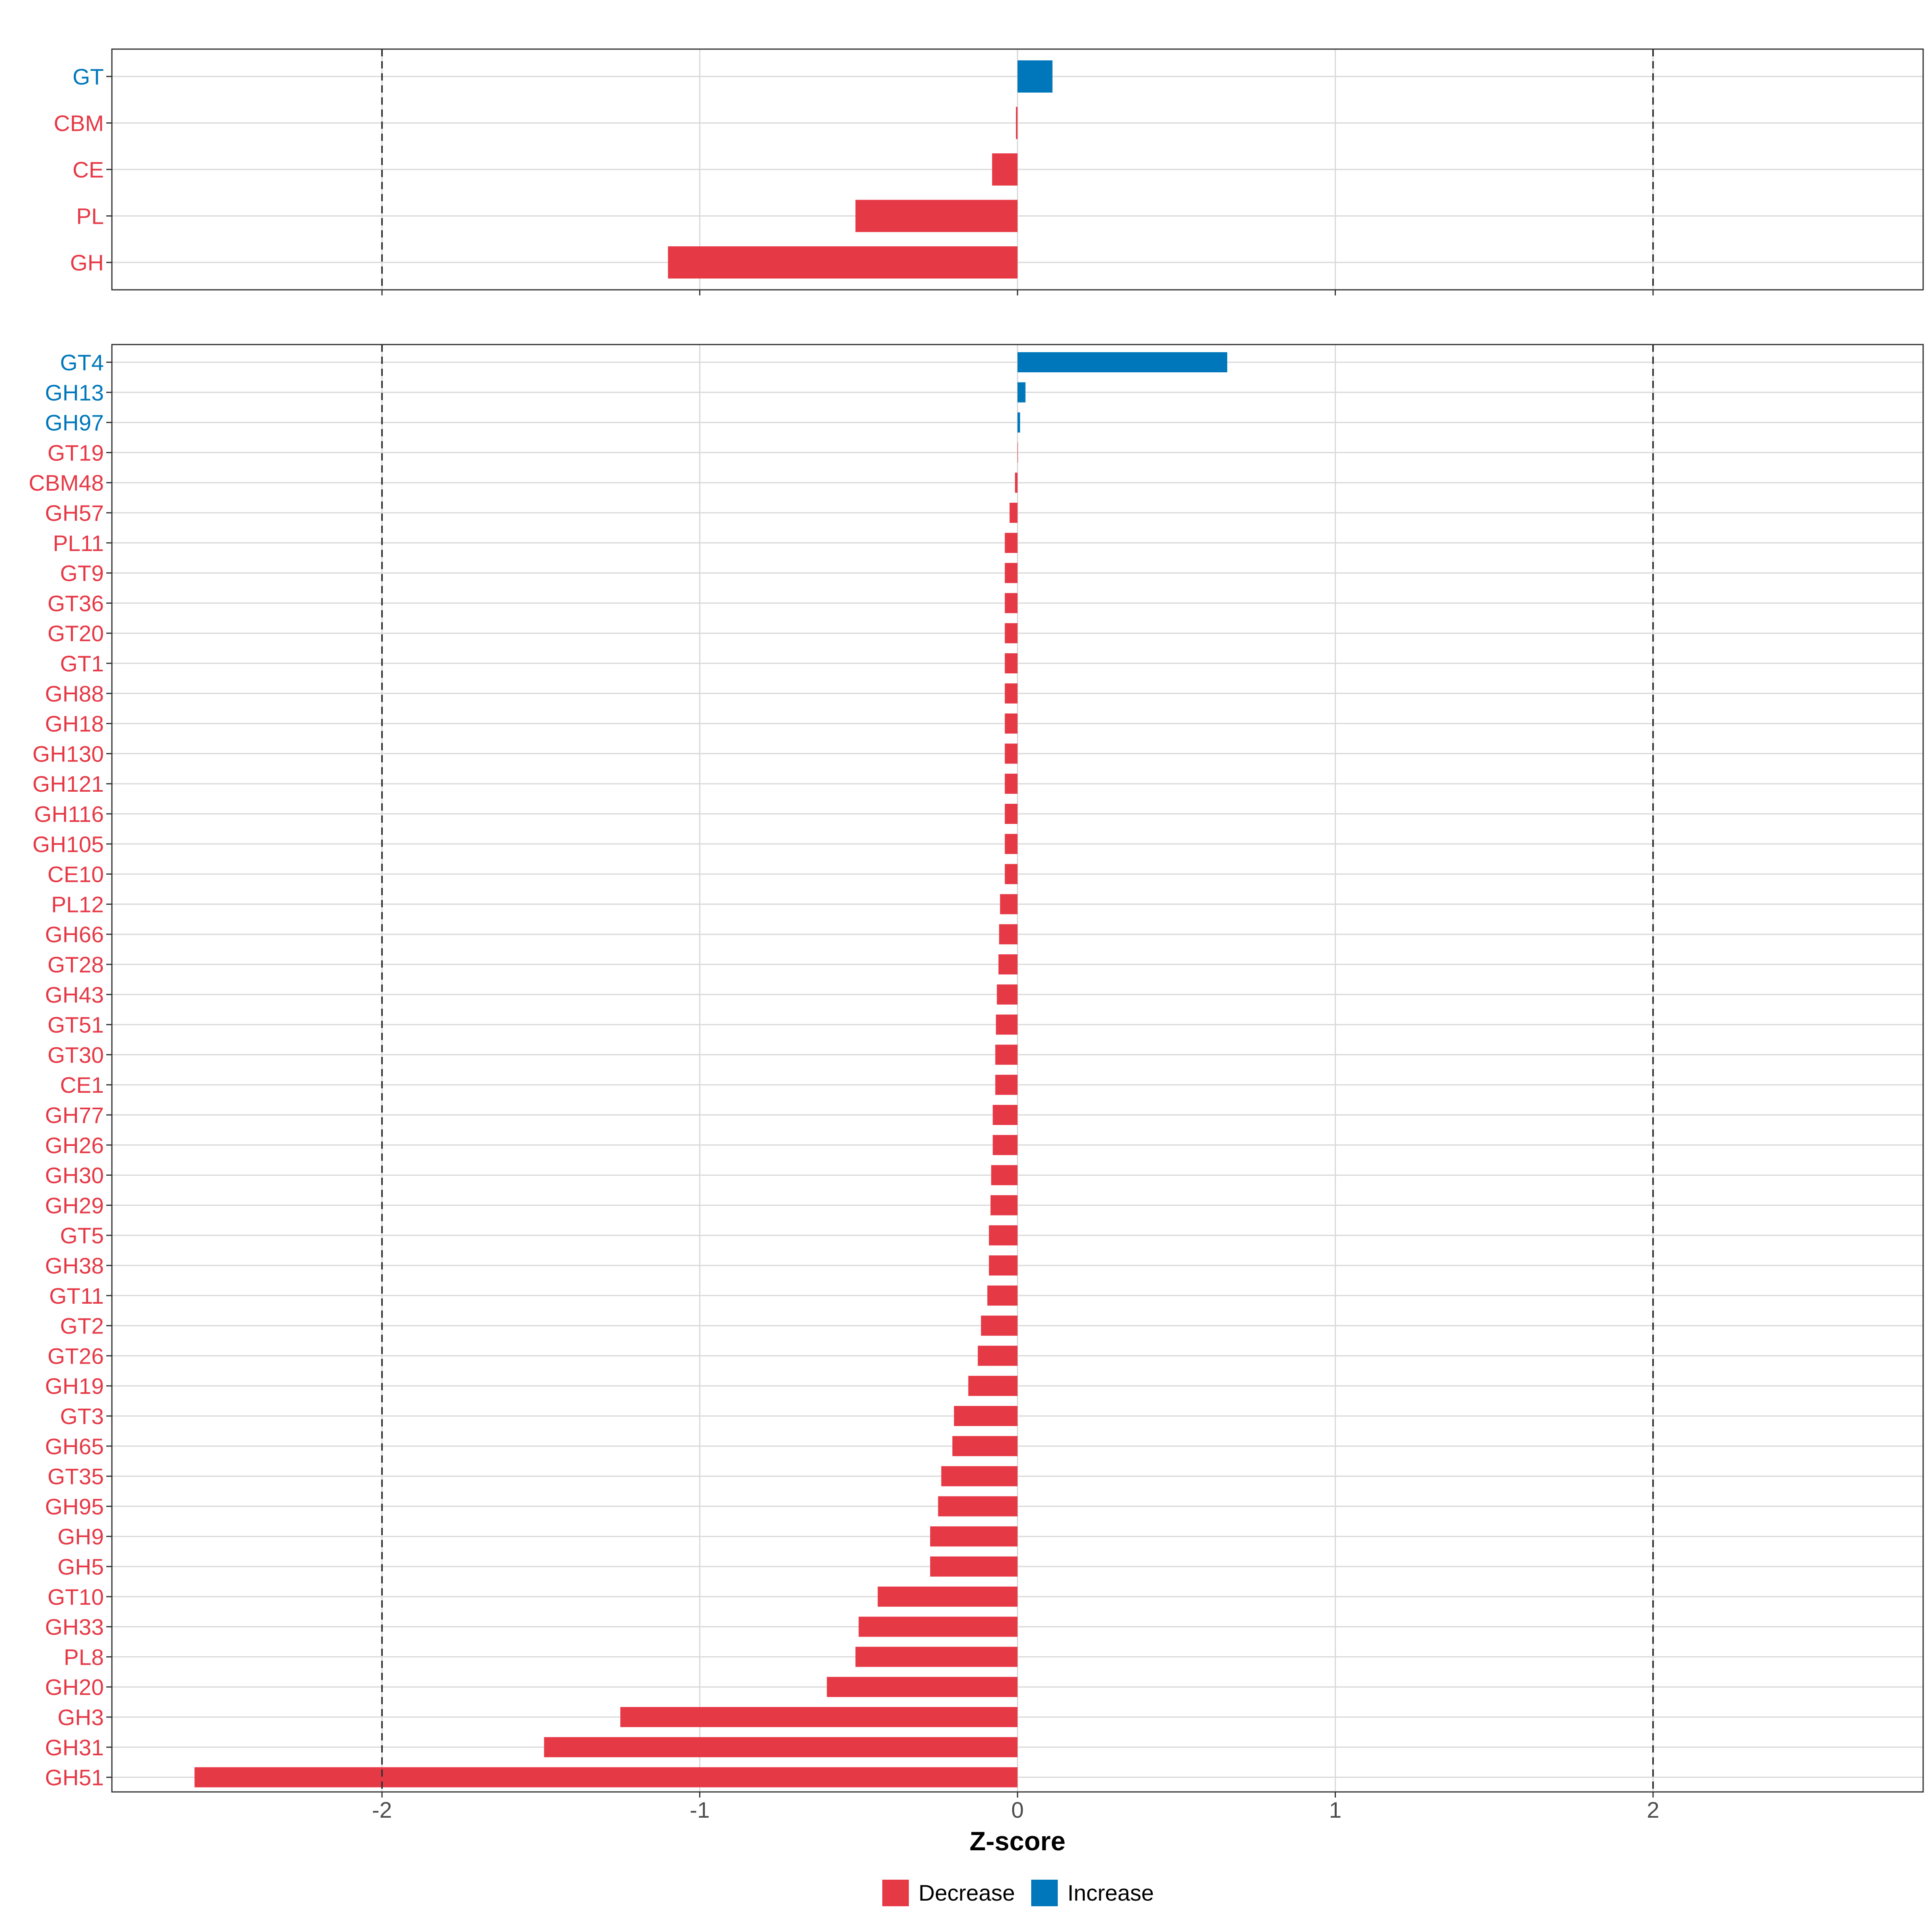 The height and width of the screenshot is (1932, 1932). What do you see at coordinates (74, 392) in the screenshot?
I see `y-label-GH13: GH13` at bounding box center [74, 392].